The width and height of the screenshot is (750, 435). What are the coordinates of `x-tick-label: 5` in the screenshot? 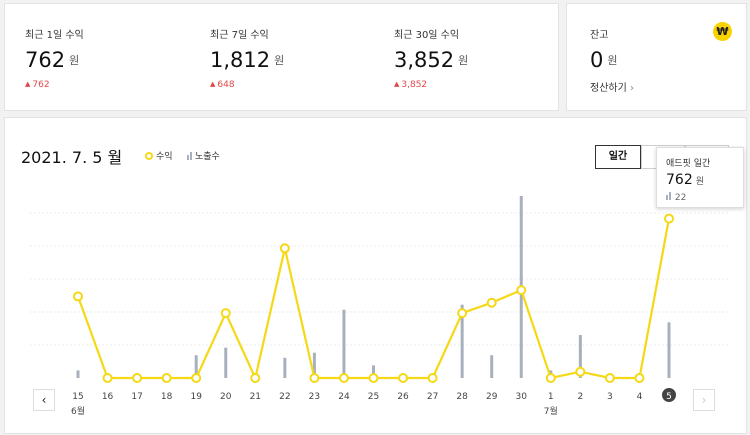 It's located at (669, 397).